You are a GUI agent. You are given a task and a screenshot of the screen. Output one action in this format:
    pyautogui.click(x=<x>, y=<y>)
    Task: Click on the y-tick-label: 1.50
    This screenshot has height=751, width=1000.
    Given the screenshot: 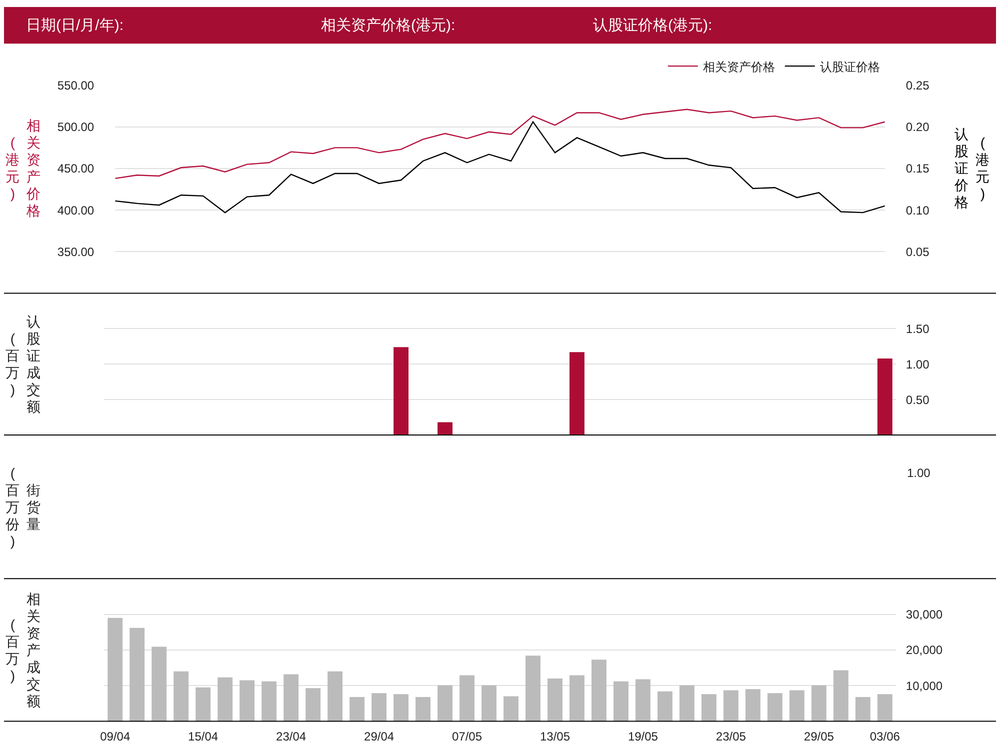 What is the action you would take?
    pyautogui.click(x=918, y=329)
    